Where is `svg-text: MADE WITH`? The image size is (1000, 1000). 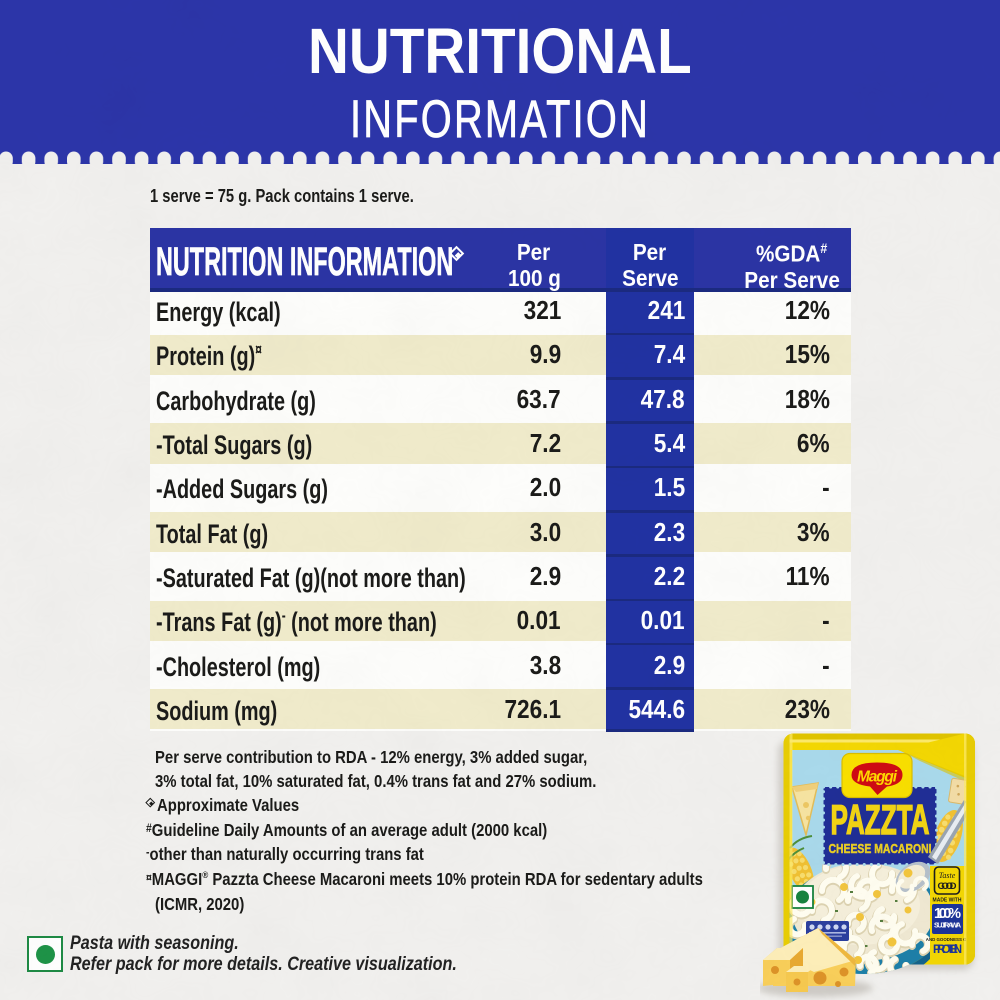
svg-text: MADE WITH is located at coordinates (947, 901).